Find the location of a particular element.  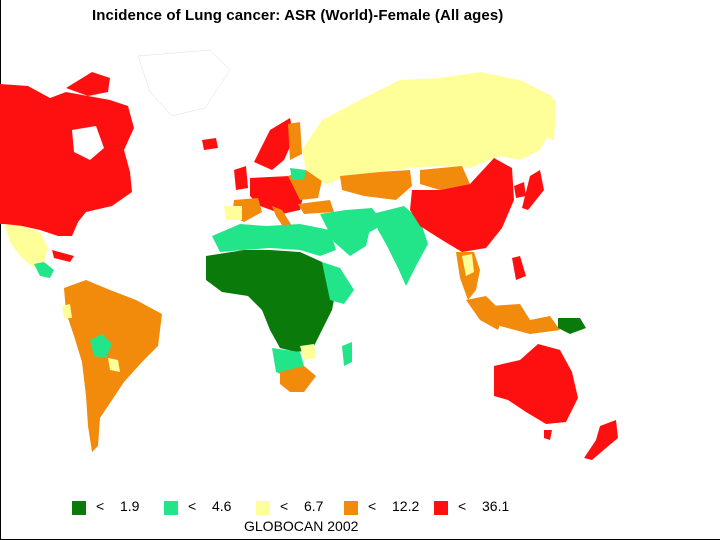

region-italy is located at coordinates (282, 217).